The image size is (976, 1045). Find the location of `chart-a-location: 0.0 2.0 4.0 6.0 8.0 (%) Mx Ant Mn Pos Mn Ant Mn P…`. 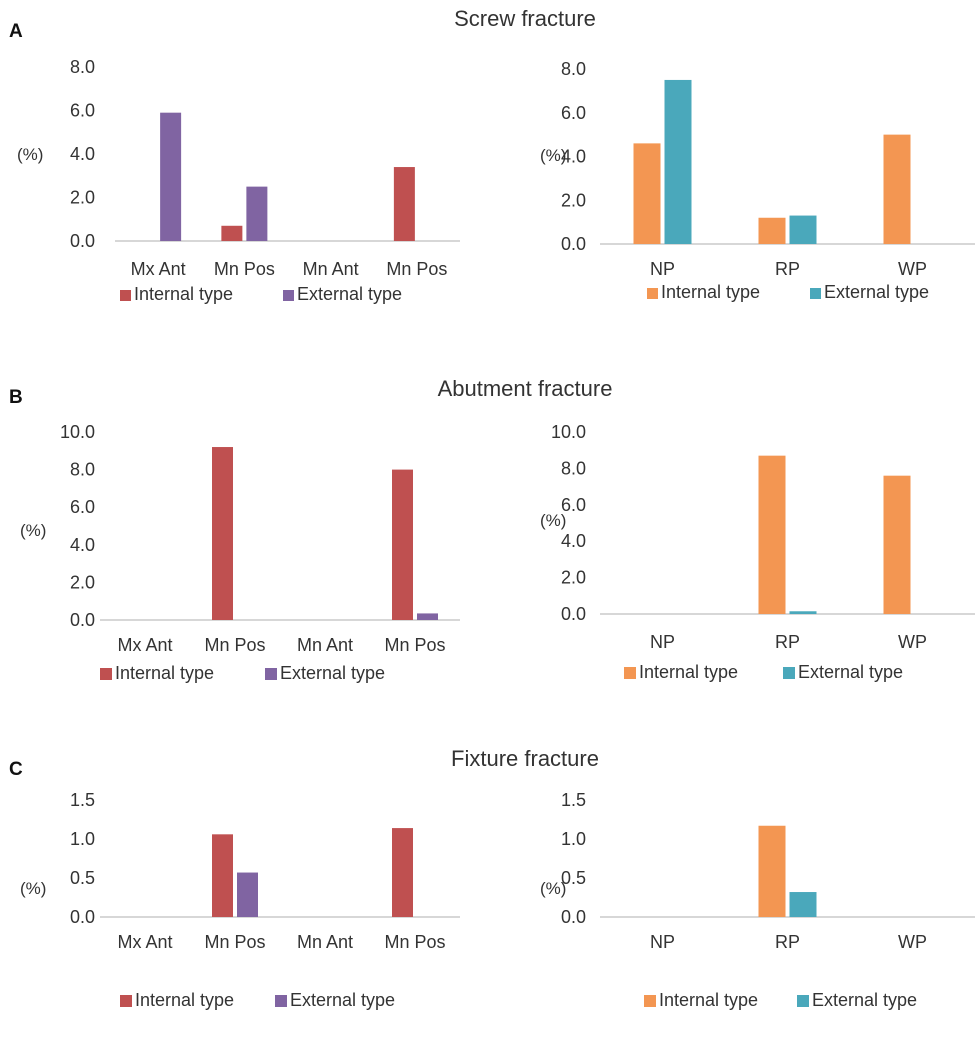

chart-a-location: 0.0 2.0 4.0 6.0 8.0 (%) Mx Ant Mn Pos Mn Ant Mn P… is located at coordinates (238, 180).